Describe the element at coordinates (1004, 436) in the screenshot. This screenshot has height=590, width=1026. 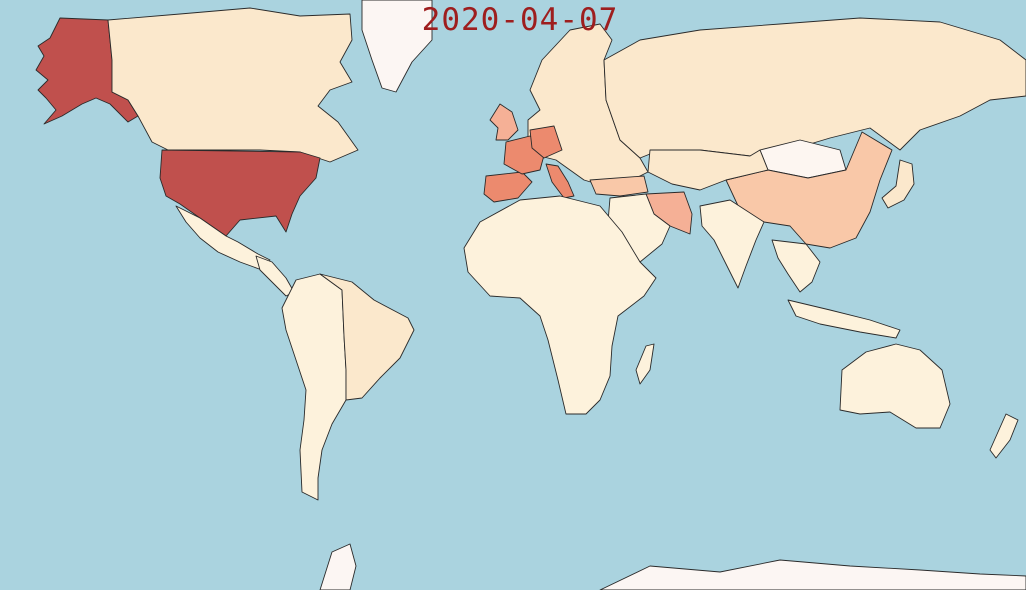
I see `new-zealand` at that location.